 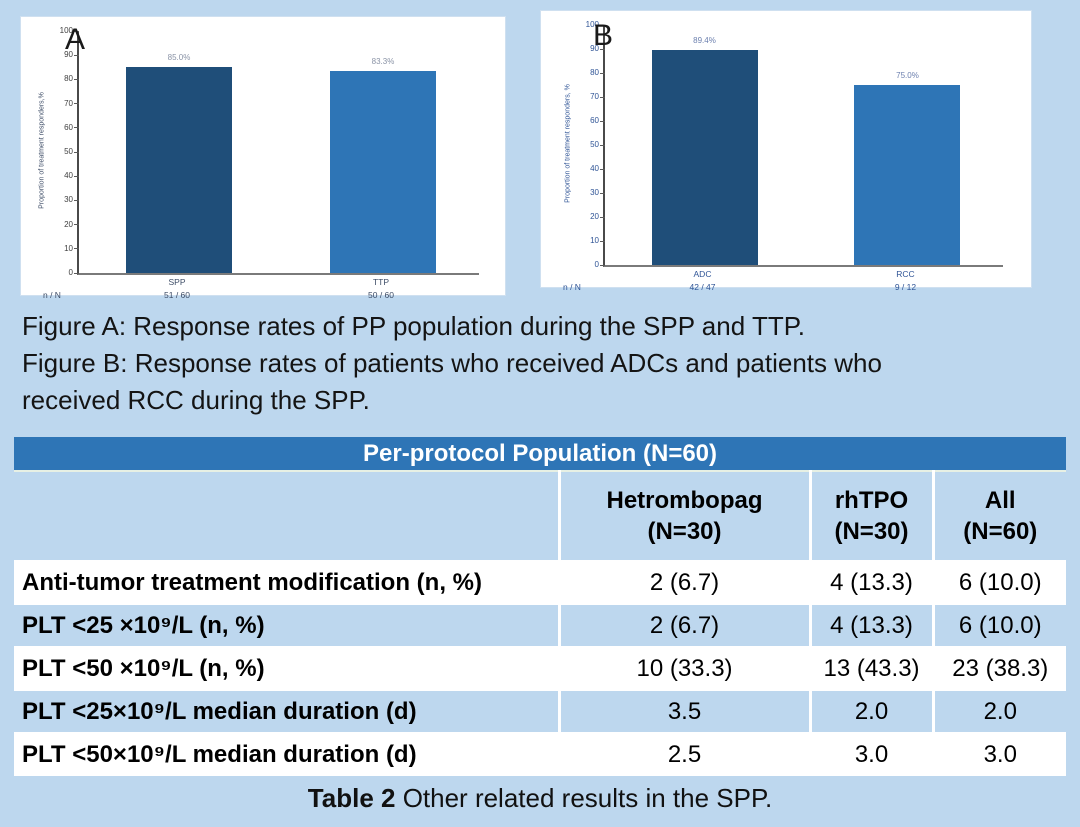 I want to click on row-label: PLT <50 ×10⁹/L (n, %), so click(x=286, y=668).